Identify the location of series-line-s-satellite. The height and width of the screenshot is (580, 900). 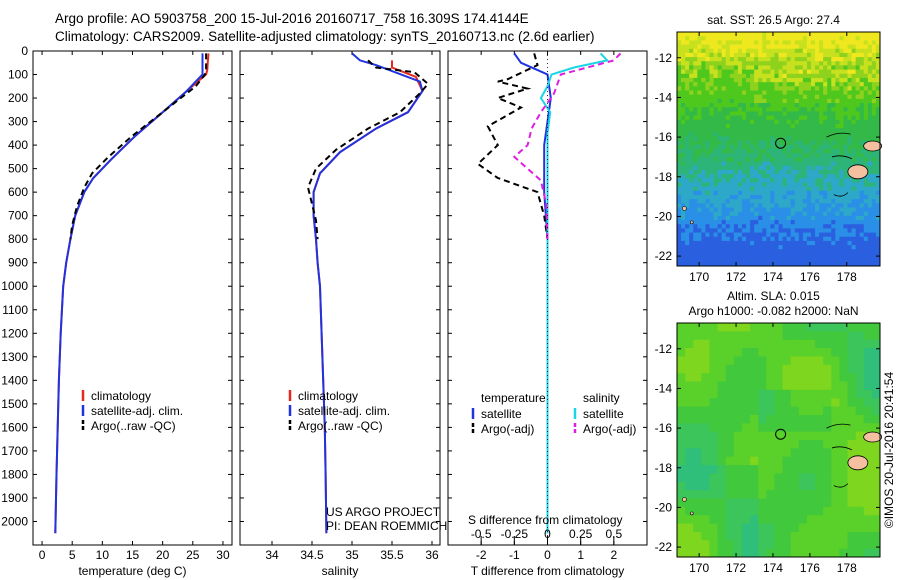
(574, 293).